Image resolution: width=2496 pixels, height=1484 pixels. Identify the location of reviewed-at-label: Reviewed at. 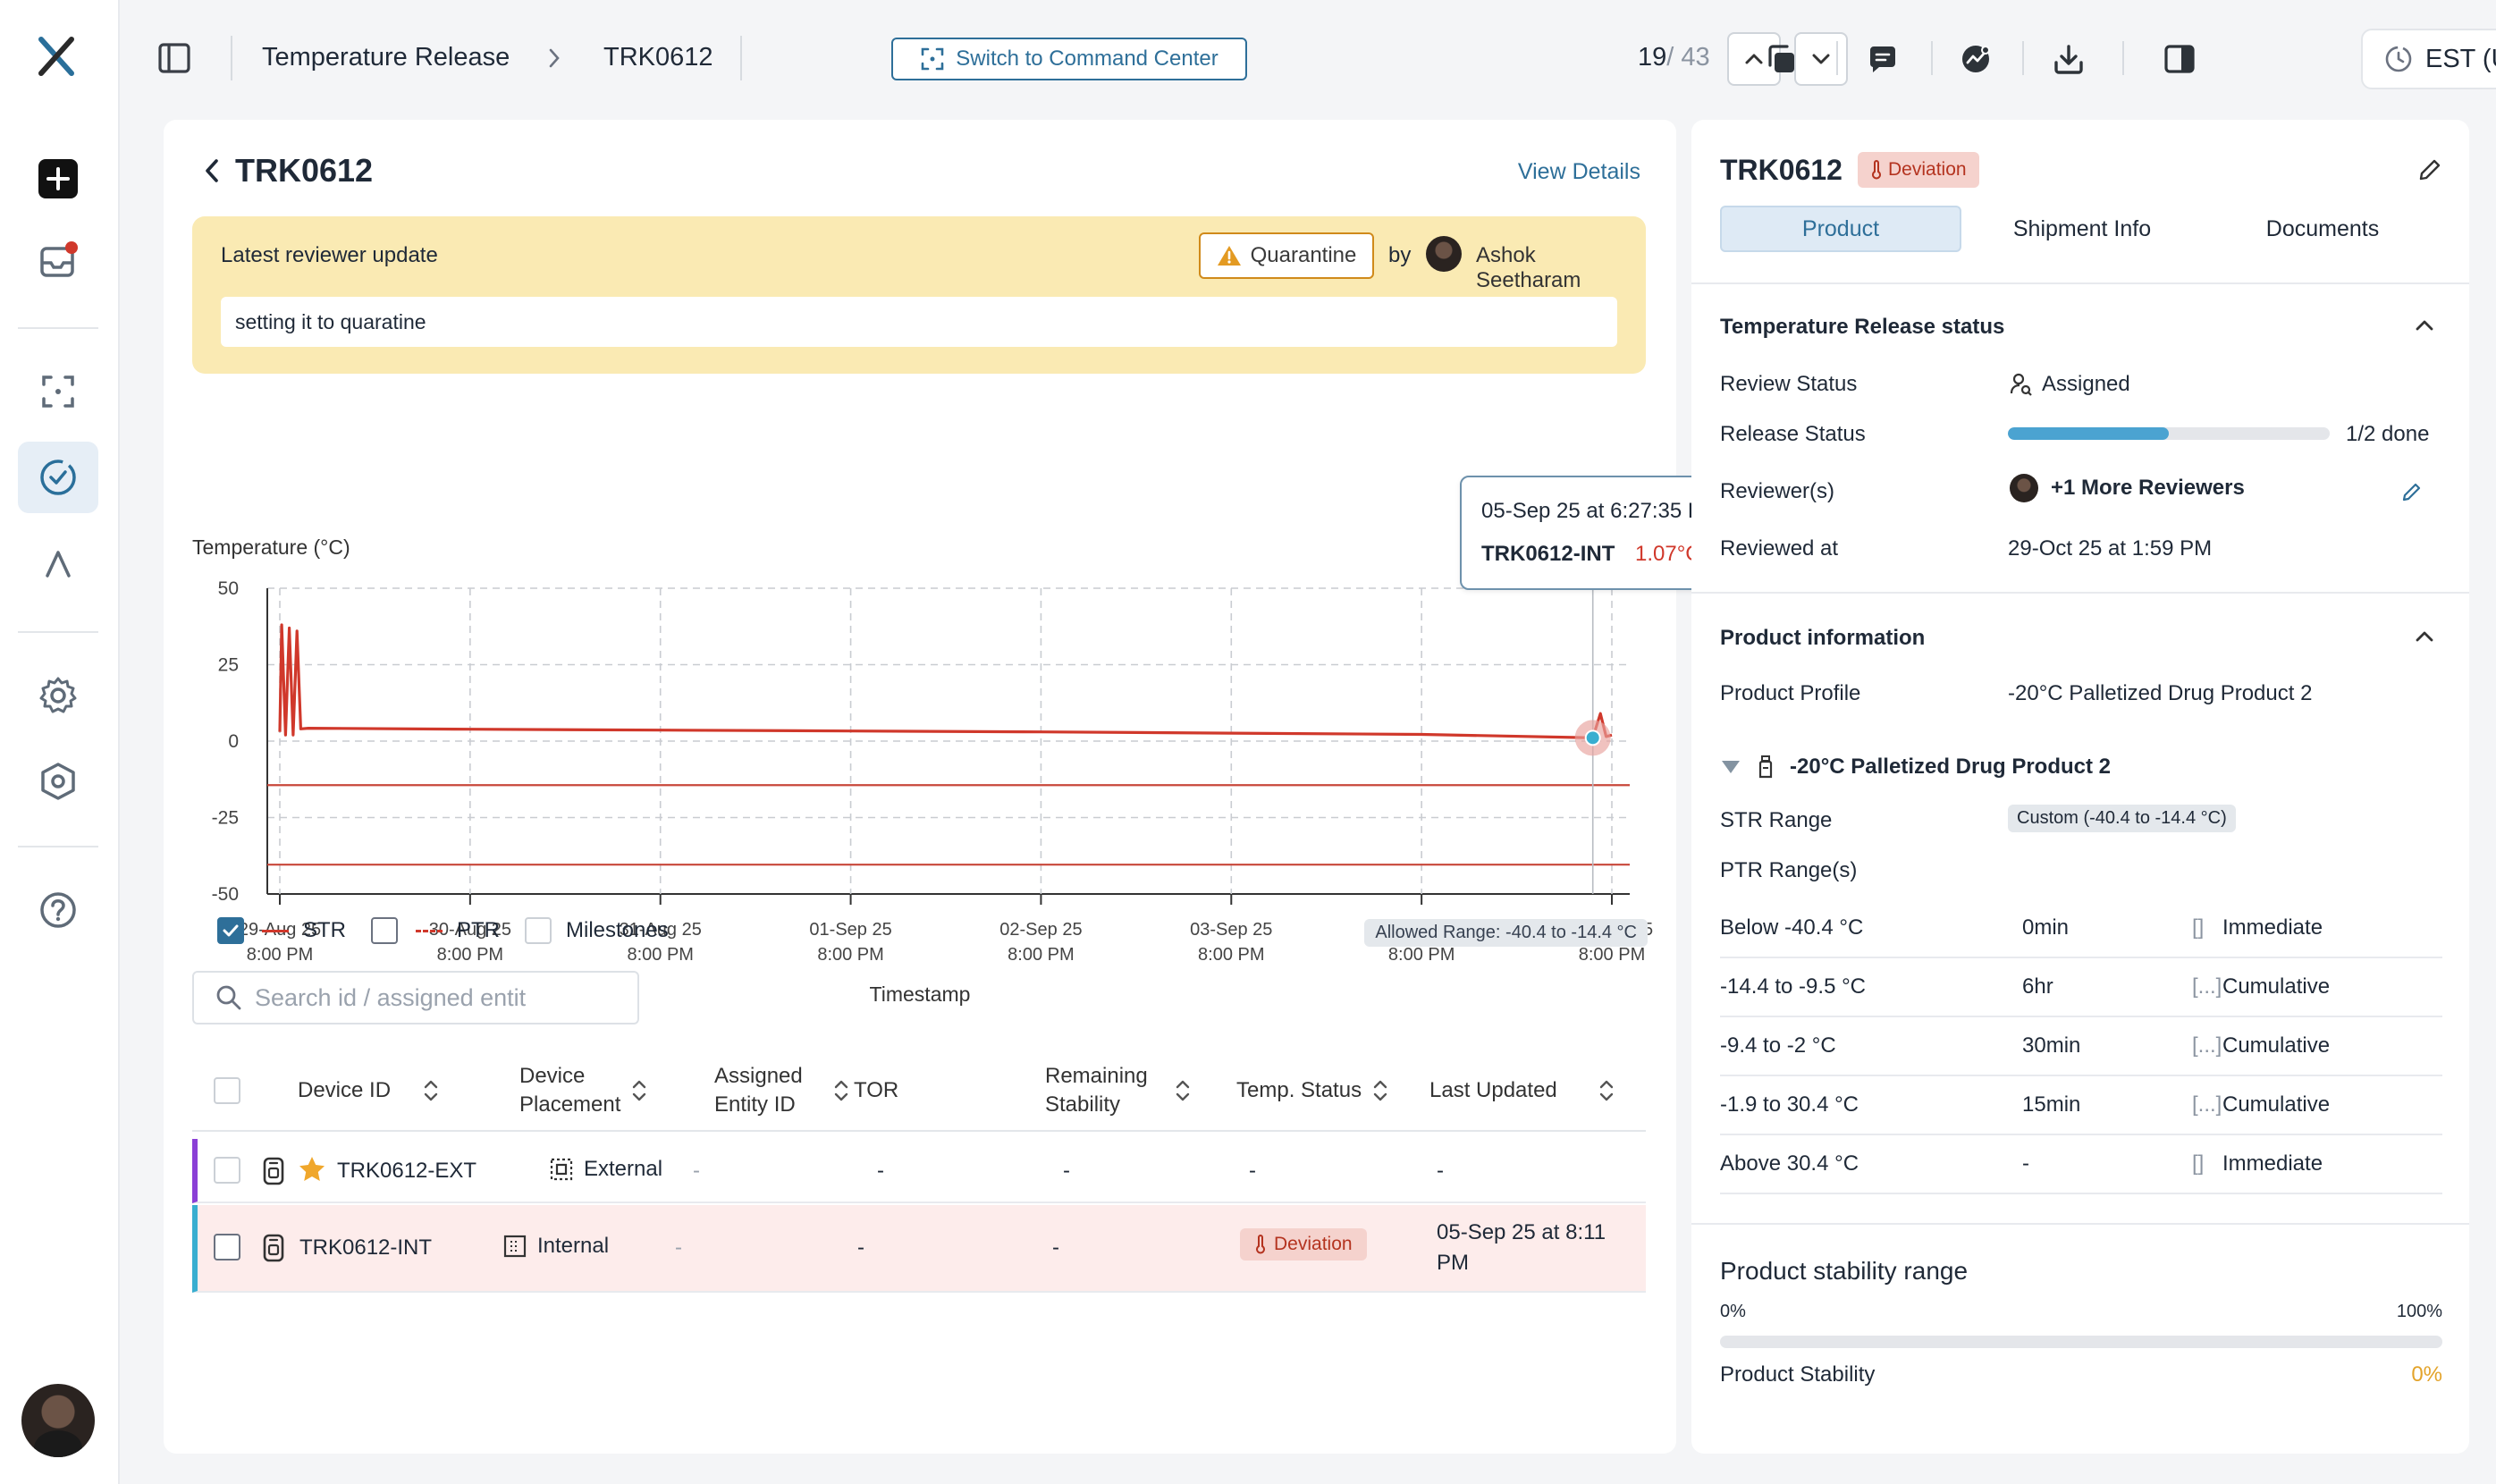
(1779, 548).